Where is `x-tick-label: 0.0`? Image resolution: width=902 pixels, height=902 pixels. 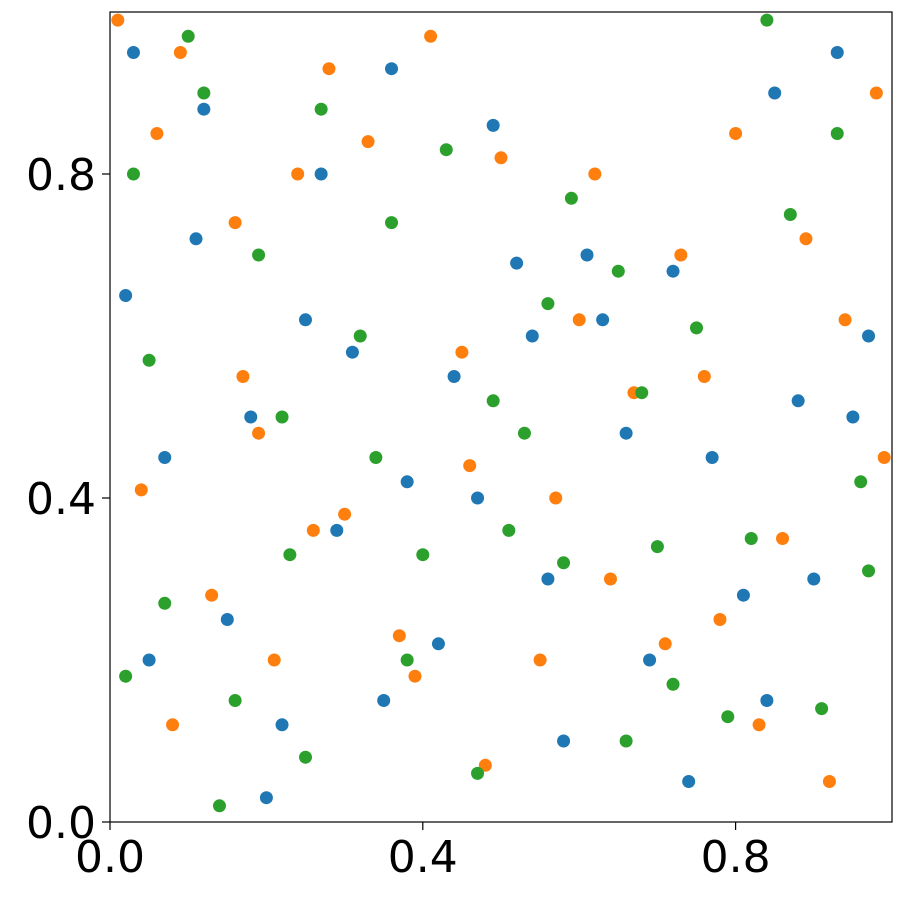 x-tick-label: 0.0 is located at coordinates (110, 857).